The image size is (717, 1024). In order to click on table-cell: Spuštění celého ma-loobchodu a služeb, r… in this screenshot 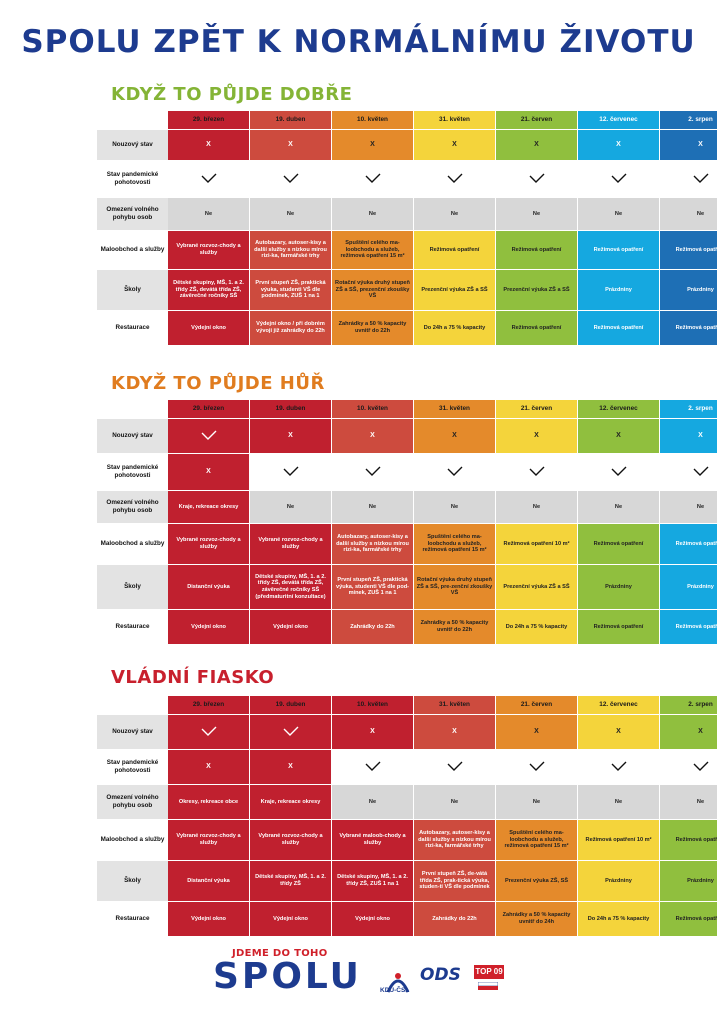, I will do `click(537, 840)`.